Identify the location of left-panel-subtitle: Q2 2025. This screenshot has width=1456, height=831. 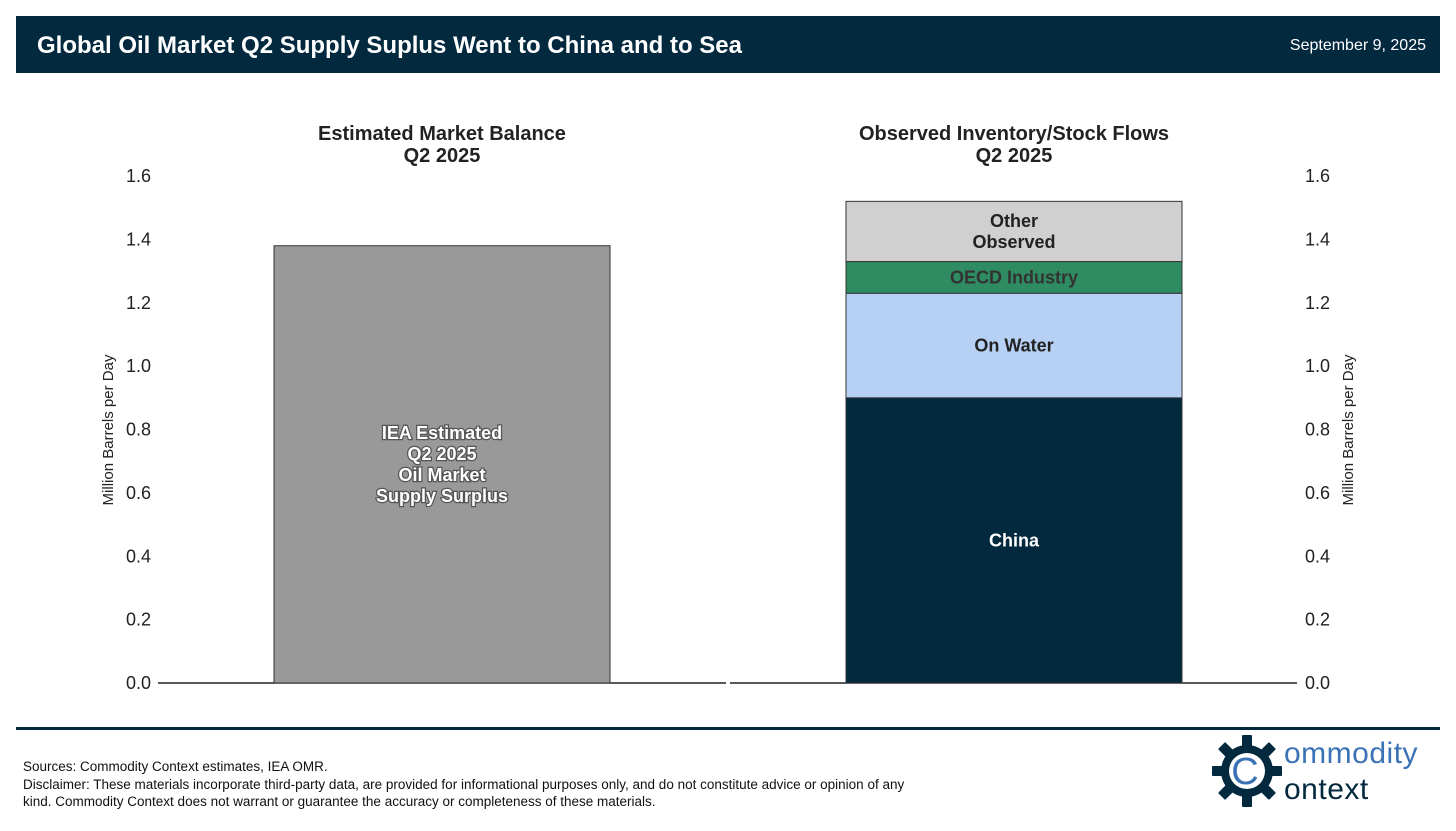
(442, 156).